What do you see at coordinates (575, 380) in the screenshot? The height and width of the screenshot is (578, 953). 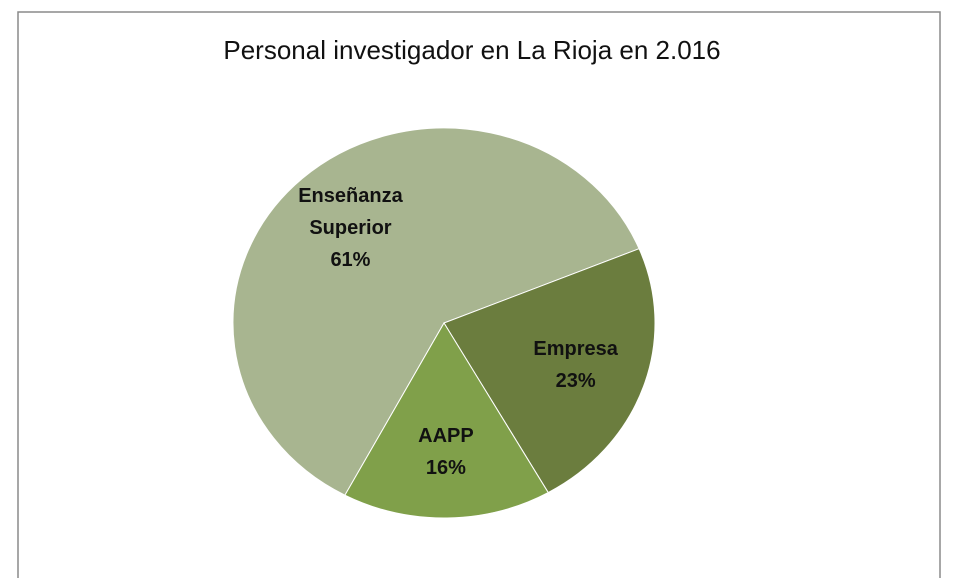 I see `slice-value: 23%` at bounding box center [575, 380].